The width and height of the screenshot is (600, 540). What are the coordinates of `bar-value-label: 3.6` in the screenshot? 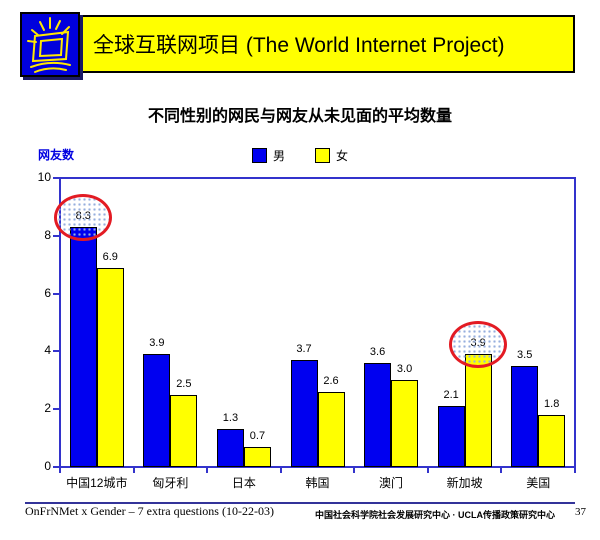 It's located at (377, 351).